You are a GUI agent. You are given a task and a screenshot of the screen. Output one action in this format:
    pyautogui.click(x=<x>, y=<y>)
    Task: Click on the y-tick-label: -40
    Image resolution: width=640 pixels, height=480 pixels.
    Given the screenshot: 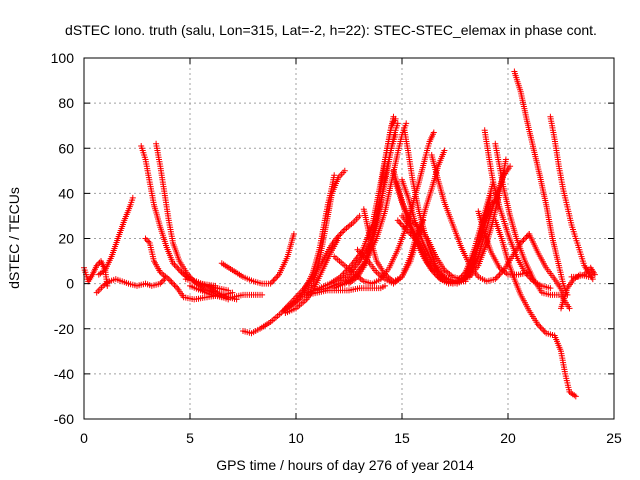 What is the action you would take?
    pyautogui.click(x=64, y=374)
    